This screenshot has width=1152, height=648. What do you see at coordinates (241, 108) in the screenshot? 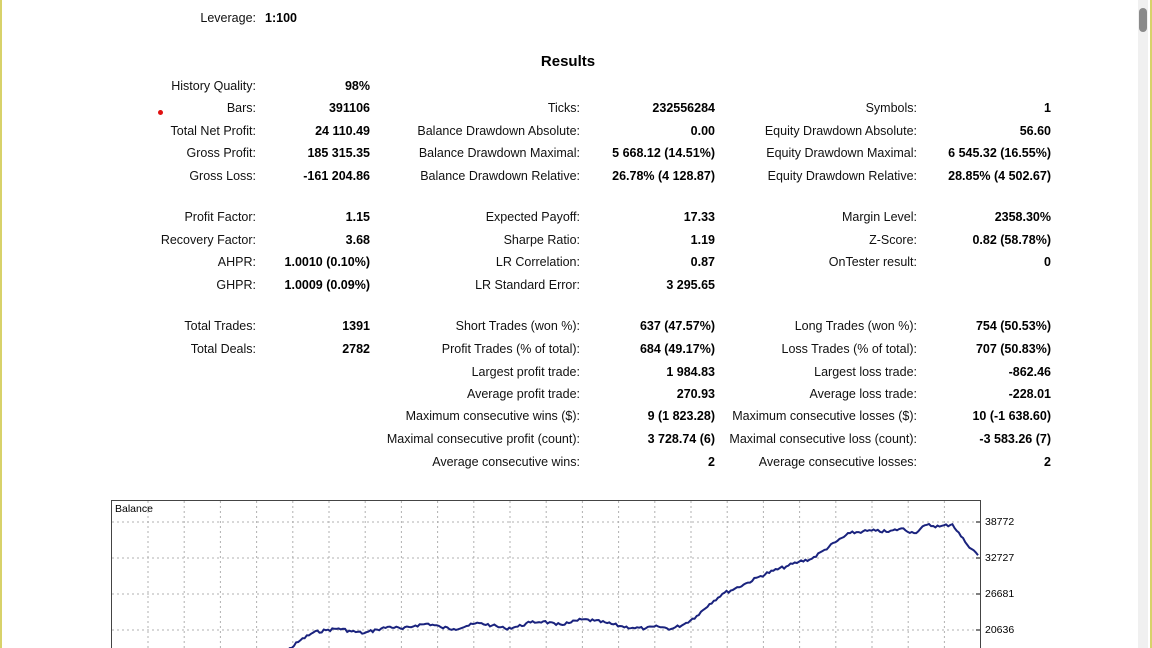
I see `stat-label: Bars:` at bounding box center [241, 108].